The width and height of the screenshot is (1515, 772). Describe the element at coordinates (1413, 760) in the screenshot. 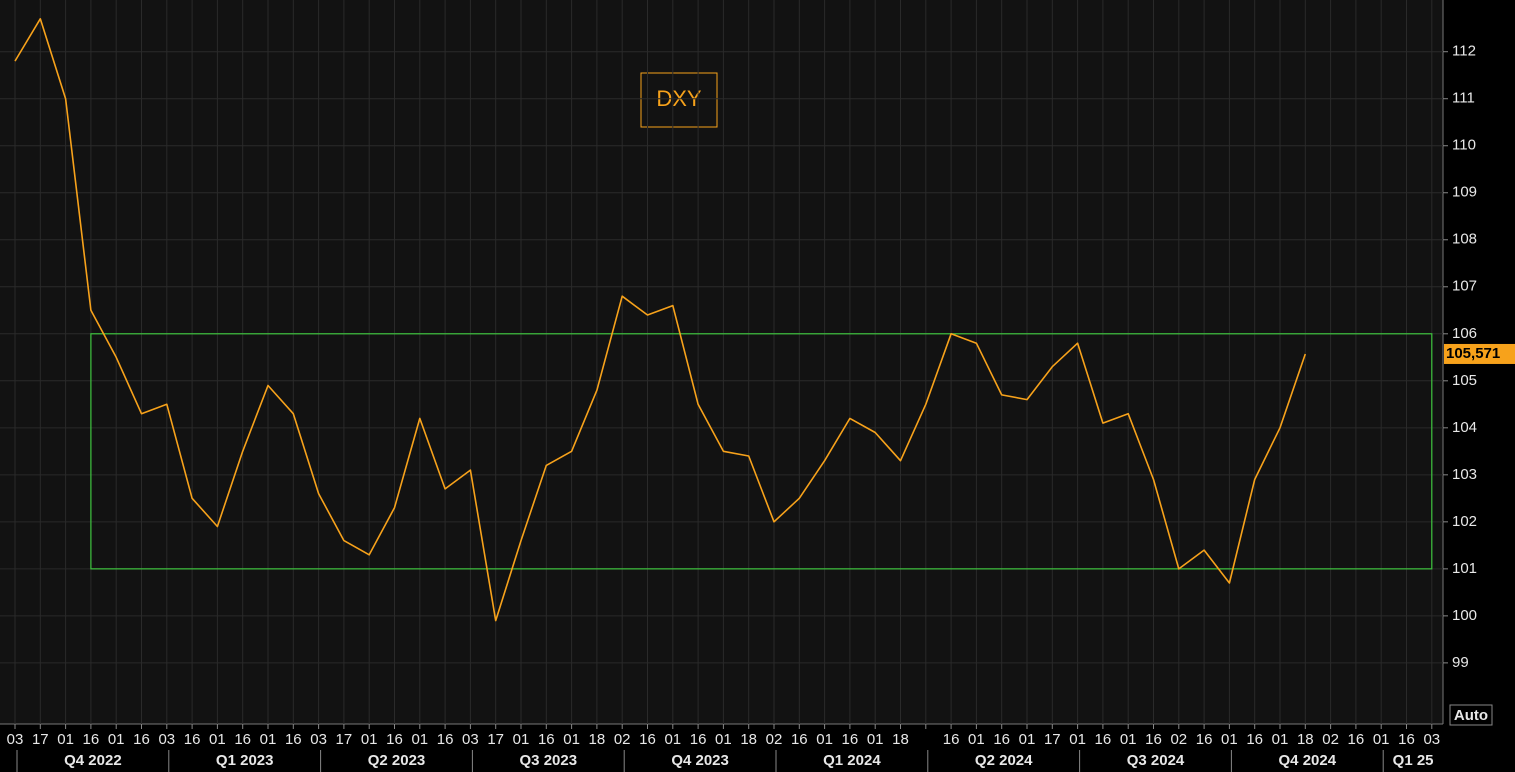

I see `x-group-label: Q1 25` at that location.